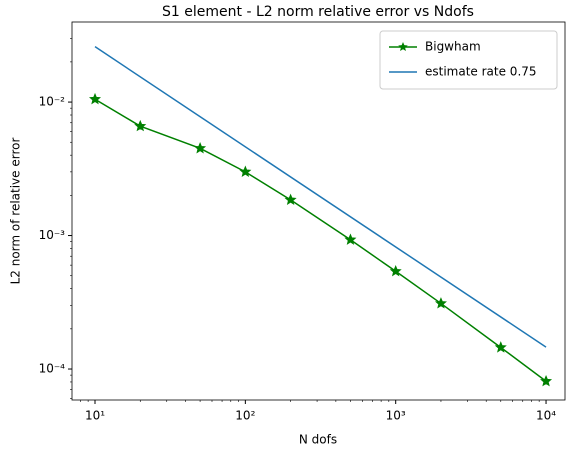 Image resolution: width=578 pixels, height=457 pixels. Describe the element at coordinates (95, 416) in the screenshot. I see `x-tick-label: 10¹` at that location.